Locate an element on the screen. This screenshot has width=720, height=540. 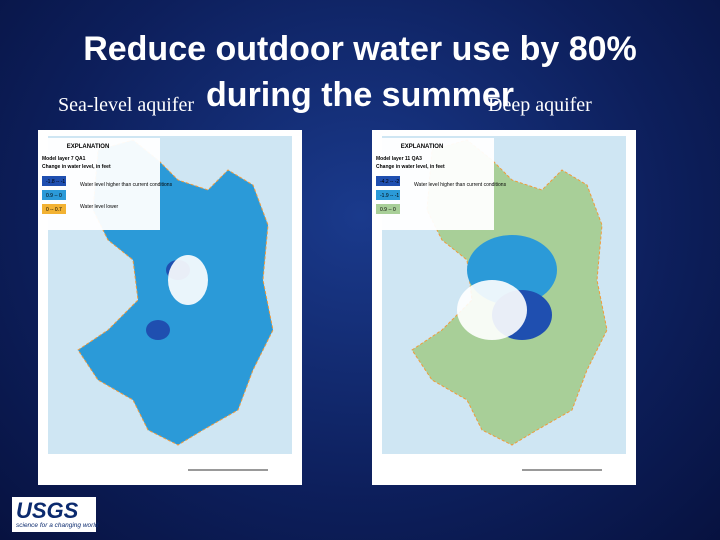
map-label: Sea-level aquifer is located at coordinates (126, 105).